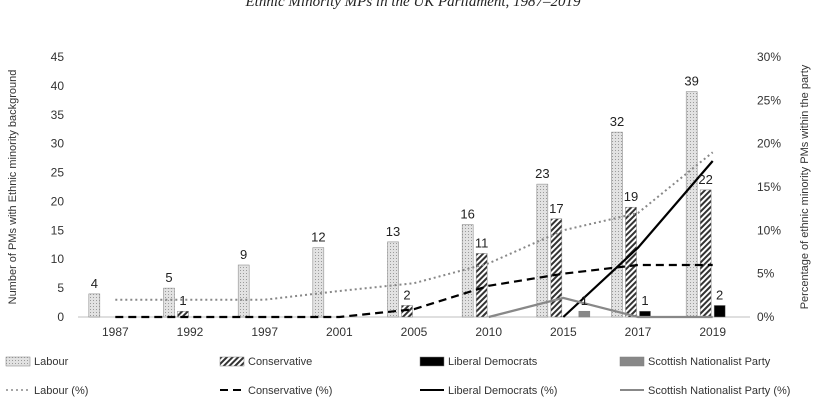 This screenshot has width=826, height=407. What do you see at coordinates (58, 259) in the screenshot?
I see `y-tick-label: 10` at bounding box center [58, 259].